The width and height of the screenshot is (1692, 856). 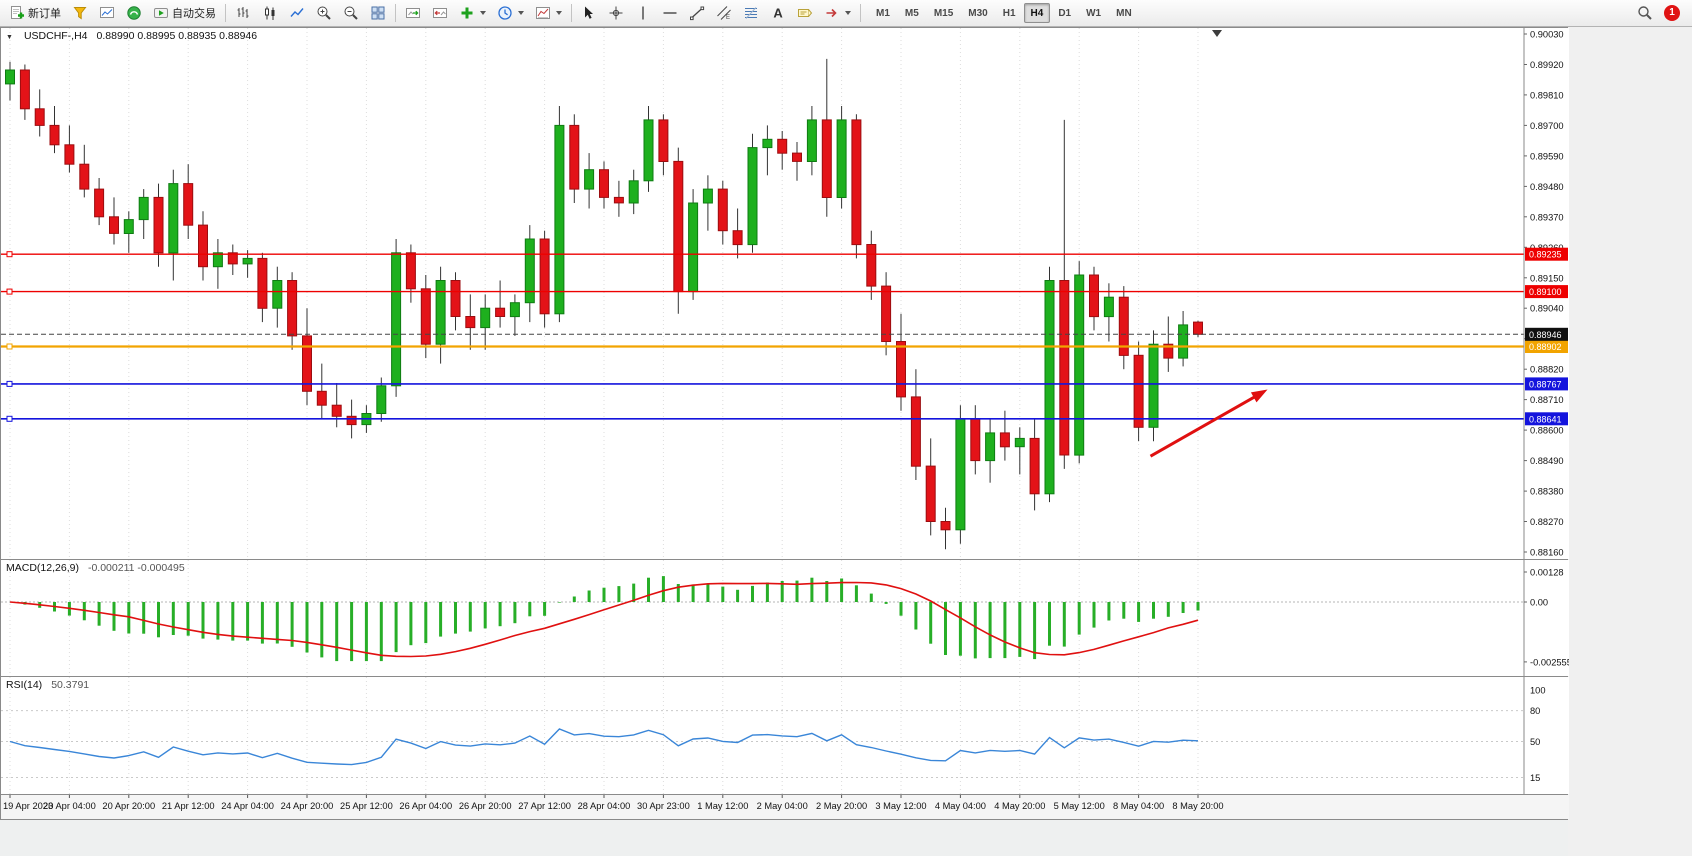 What do you see at coordinates (184, 13) in the screenshot?
I see `auto-trading-button: 自动交易` at bounding box center [184, 13].